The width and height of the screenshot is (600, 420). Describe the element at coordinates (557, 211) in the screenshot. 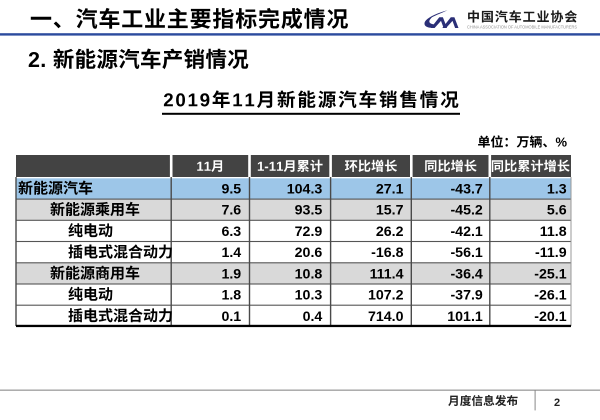

I see `svg-text: 5.6` at that location.